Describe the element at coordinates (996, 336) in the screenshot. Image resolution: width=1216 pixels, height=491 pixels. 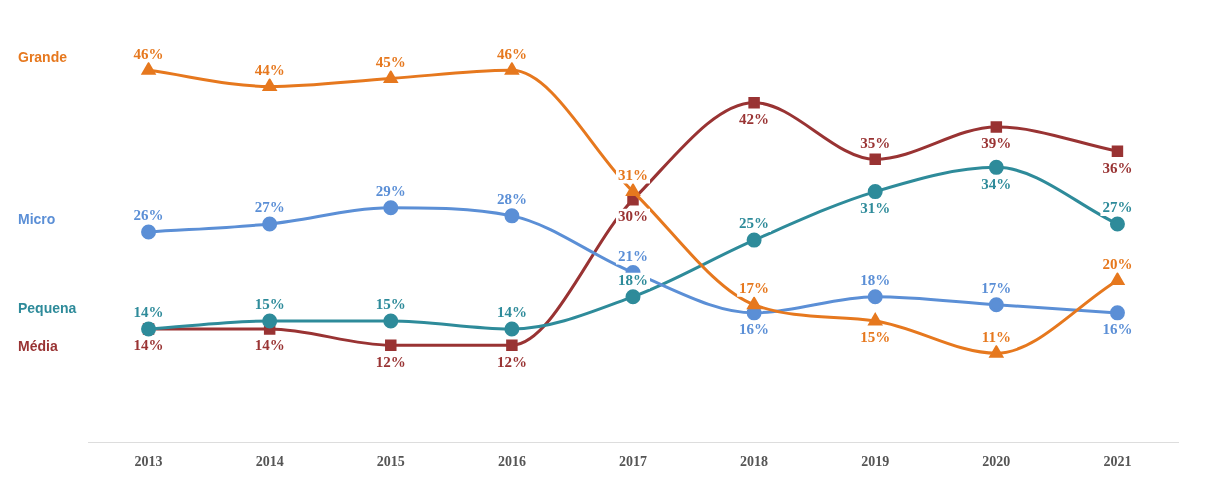
I see `data-label: 11%` at that location.